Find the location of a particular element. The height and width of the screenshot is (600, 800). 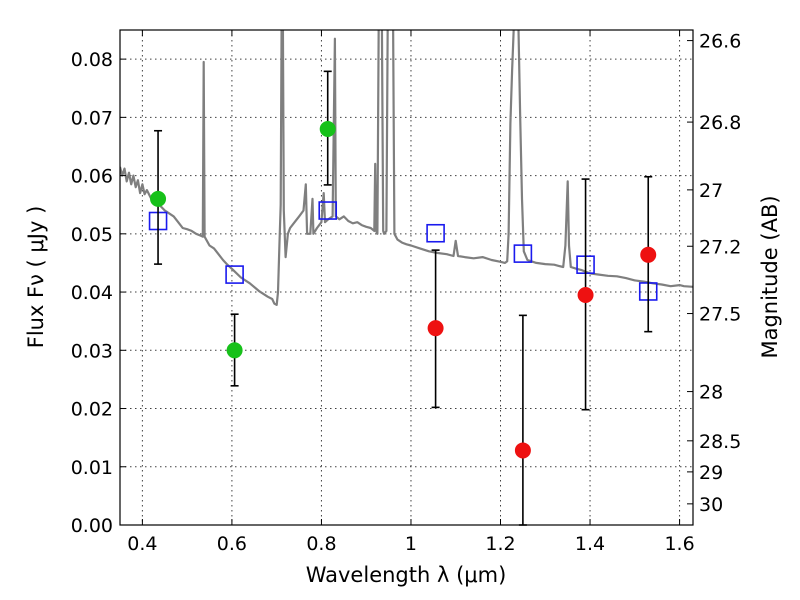

y2-tick-label: 30 is located at coordinates (711, 505).